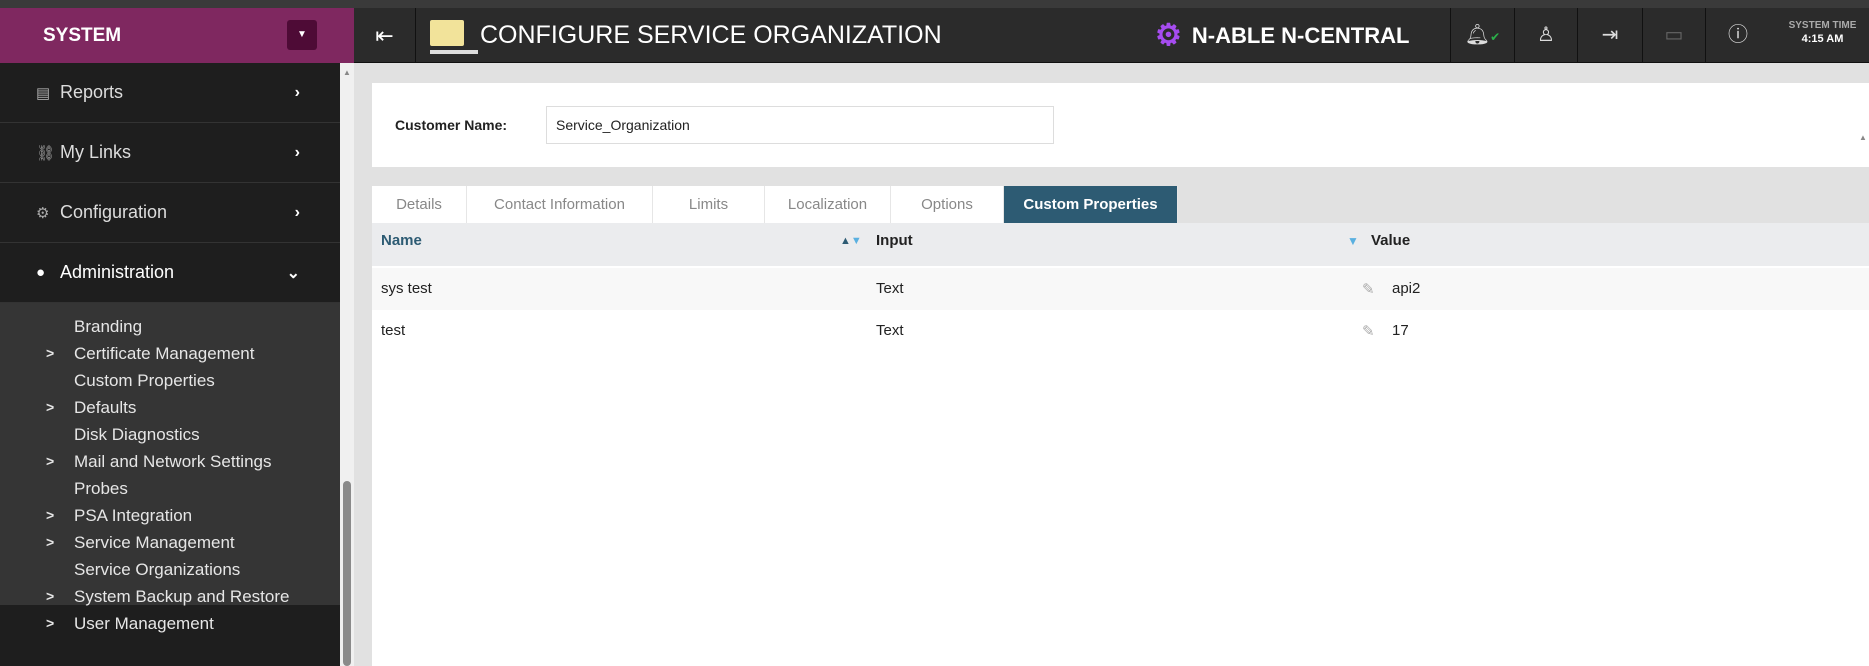 The height and width of the screenshot is (666, 1869). I want to click on brand-logo: ⚙ N-ABLE N-CENTRAL, so click(1282, 35).